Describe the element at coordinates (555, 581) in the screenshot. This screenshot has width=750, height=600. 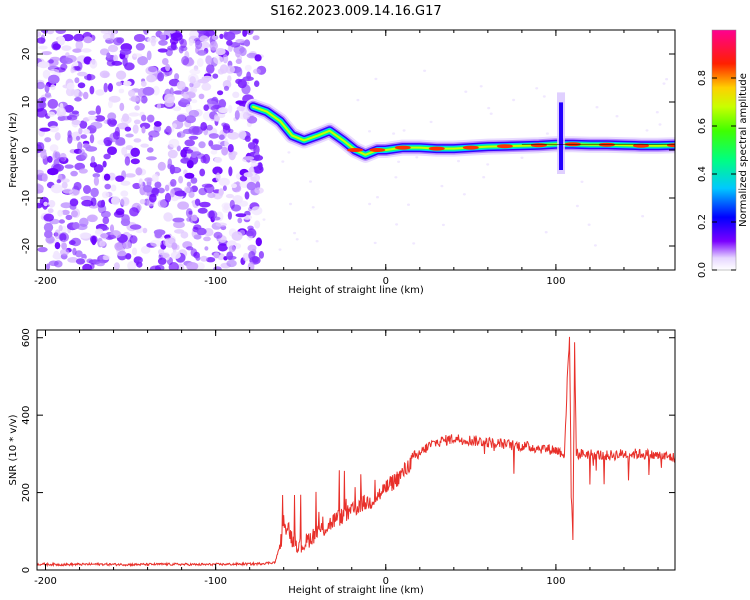
I see `bottom-xtick-label: 100` at that location.